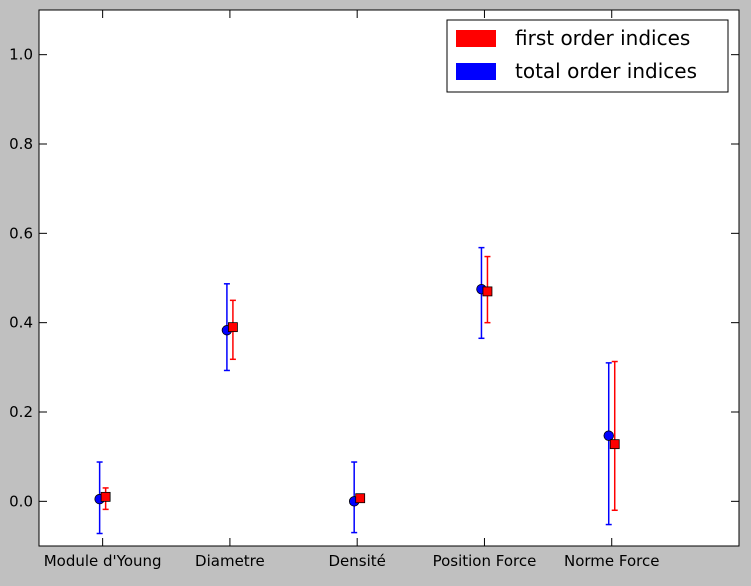  Describe the element at coordinates (230, 561) in the screenshot. I see `x-category-label: Diametre` at that location.